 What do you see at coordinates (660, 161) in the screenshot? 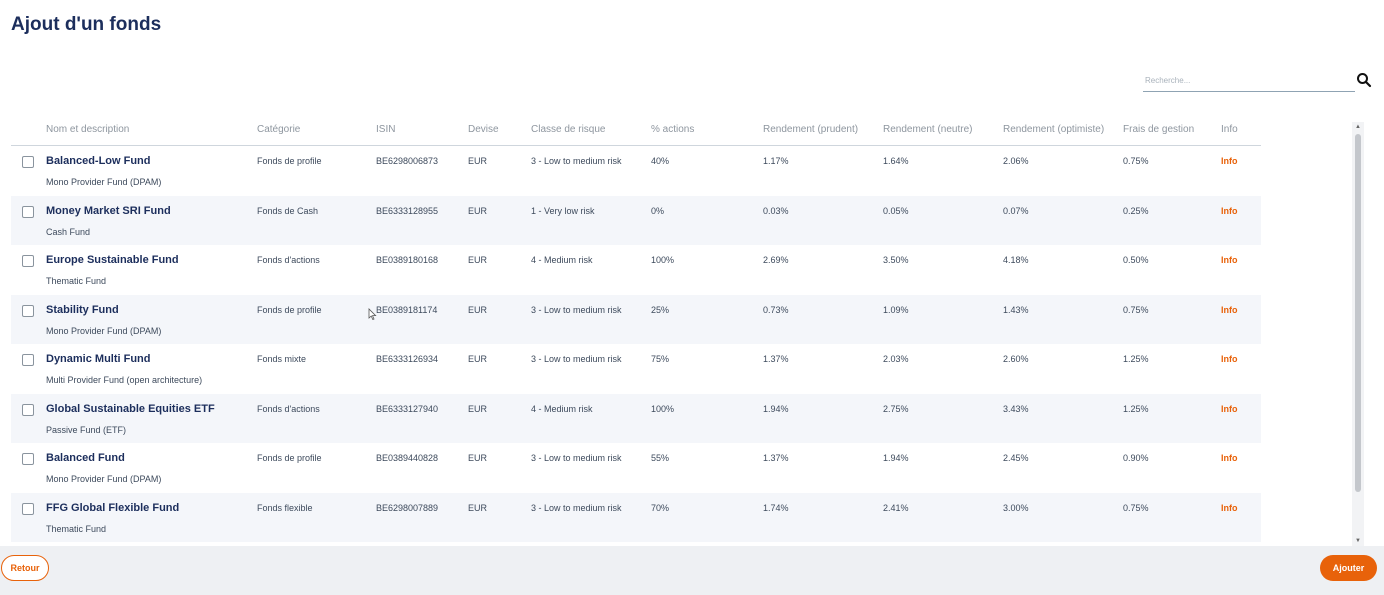
I see `cell-equity-percent: 40%` at bounding box center [660, 161].